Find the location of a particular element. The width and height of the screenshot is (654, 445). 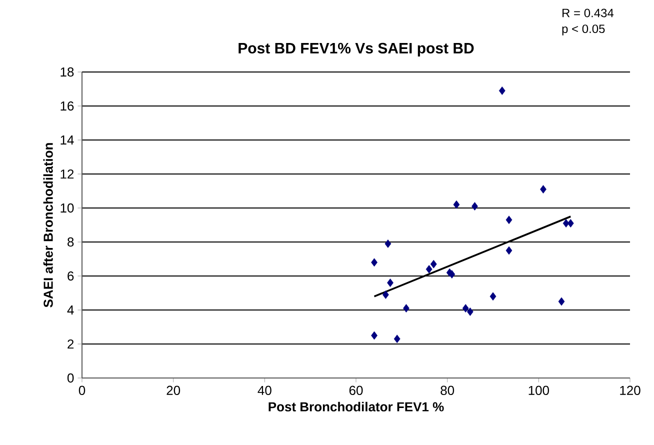

y-tick-label: 10 is located at coordinates (67, 208).